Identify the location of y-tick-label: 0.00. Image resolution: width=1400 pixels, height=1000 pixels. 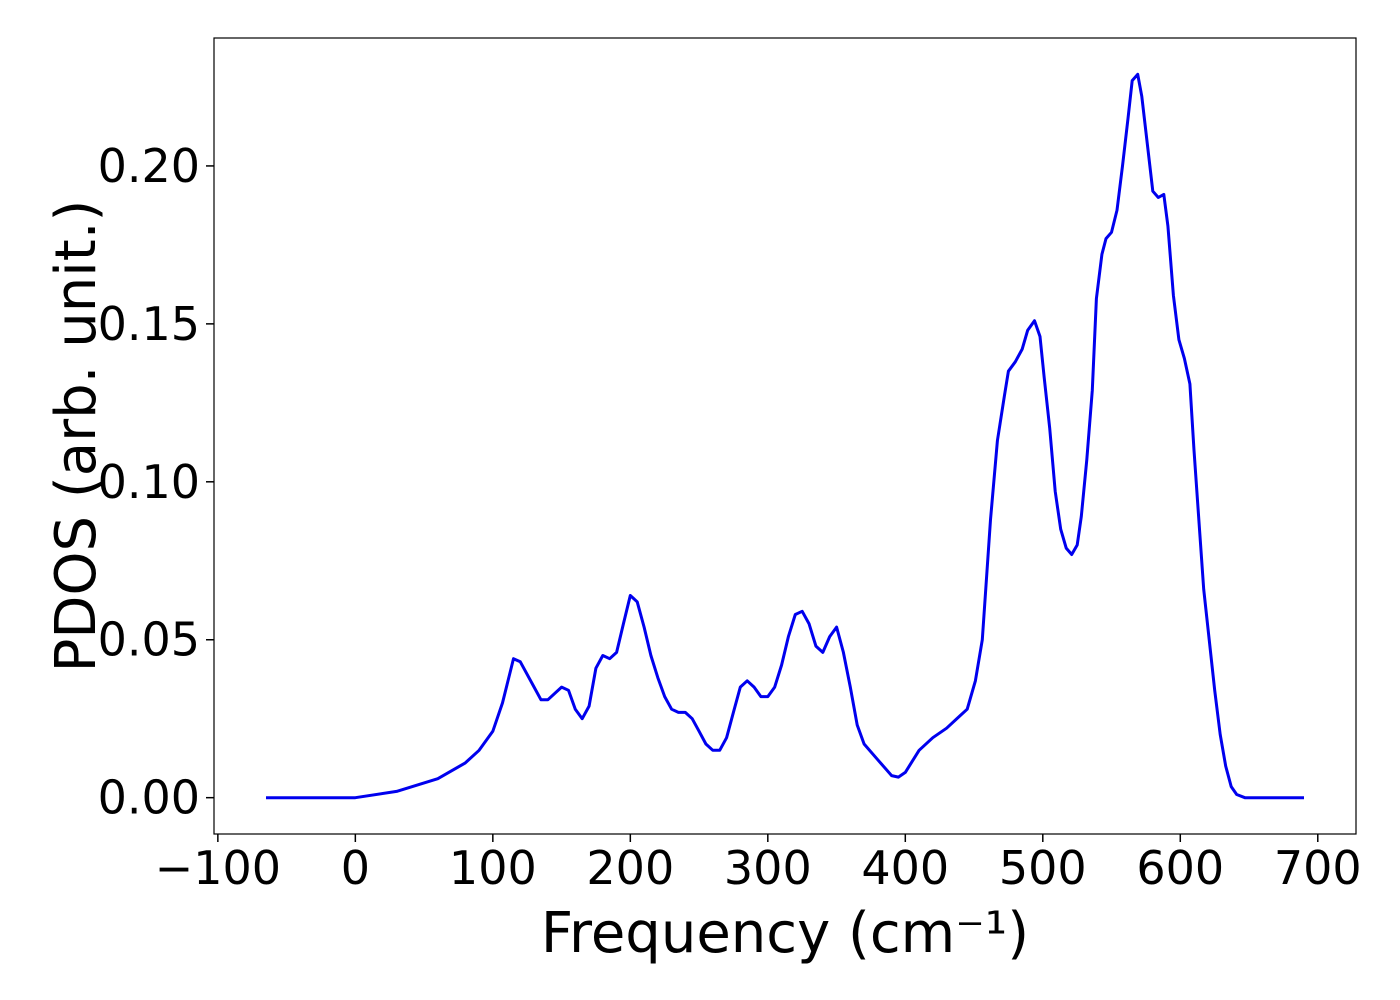
(149, 798).